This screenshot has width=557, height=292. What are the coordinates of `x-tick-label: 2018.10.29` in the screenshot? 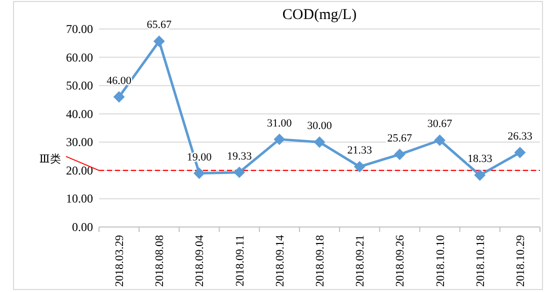 It's located at (520, 260).